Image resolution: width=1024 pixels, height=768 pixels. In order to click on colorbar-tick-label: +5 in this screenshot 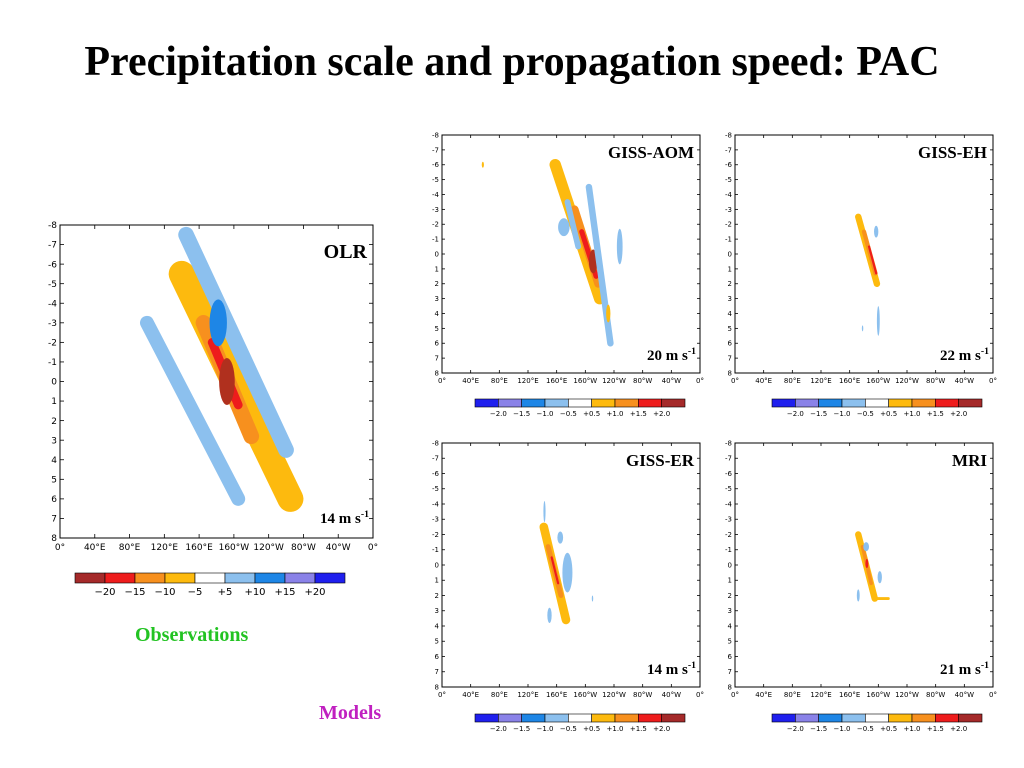, I will do `click(225, 592)`.